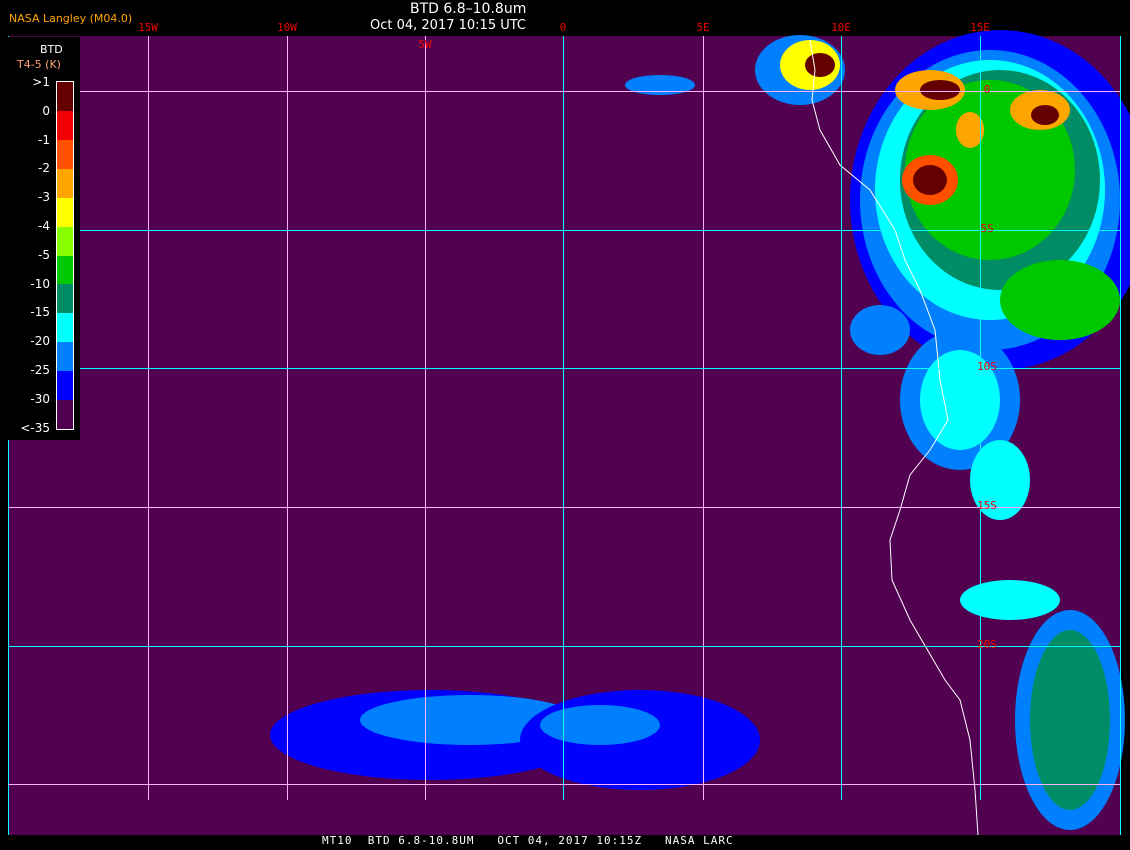 The image size is (1130, 850). Describe the element at coordinates (44, 168) in the screenshot. I see `legend-tick-label: -2` at that location.